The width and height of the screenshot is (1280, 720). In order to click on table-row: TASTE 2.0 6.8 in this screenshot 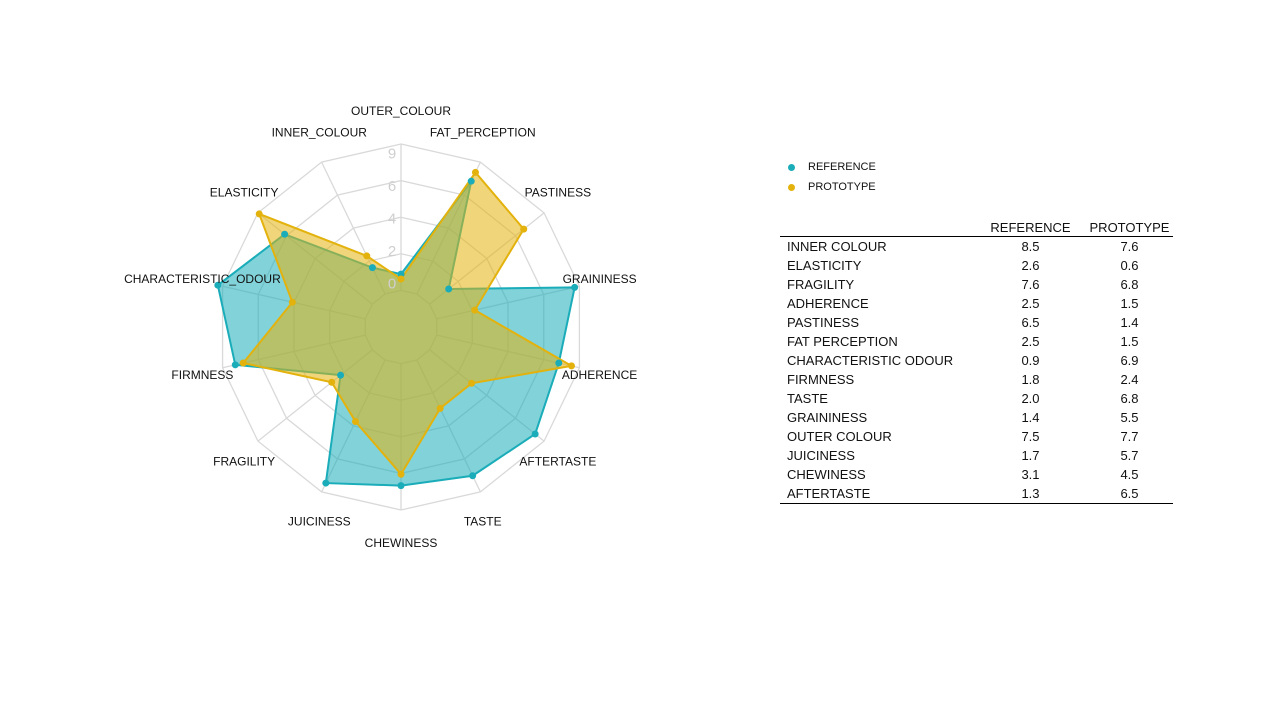, I will do `click(976, 398)`.